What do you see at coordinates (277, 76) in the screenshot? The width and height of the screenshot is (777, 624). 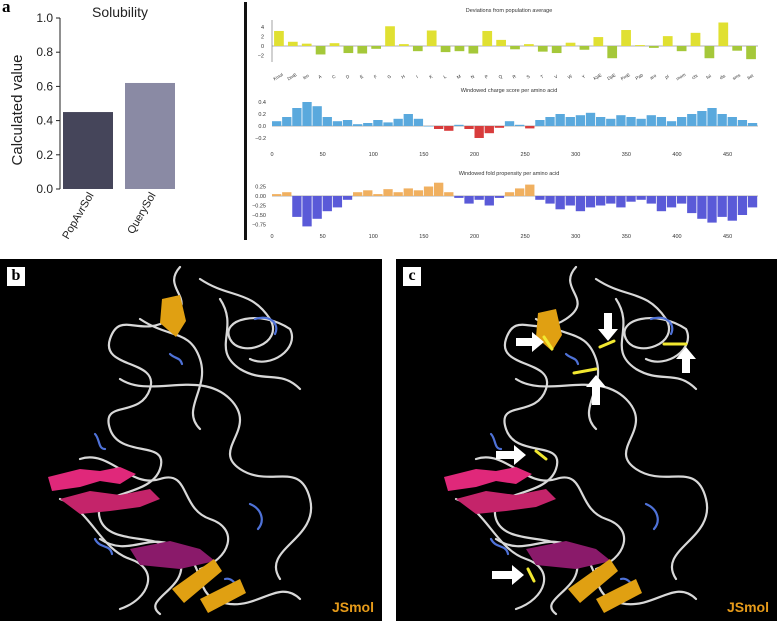 I see `deviations-x-tick-label: Kmol` at bounding box center [277, 76].